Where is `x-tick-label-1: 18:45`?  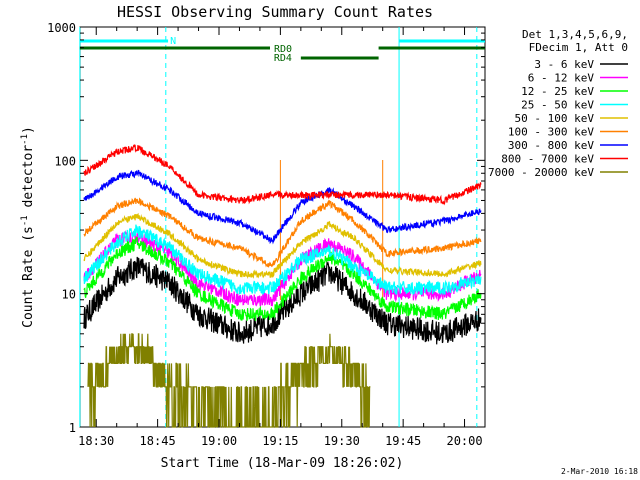 x-tick-label-1: 18:45 is located at coordinates (158, 441).